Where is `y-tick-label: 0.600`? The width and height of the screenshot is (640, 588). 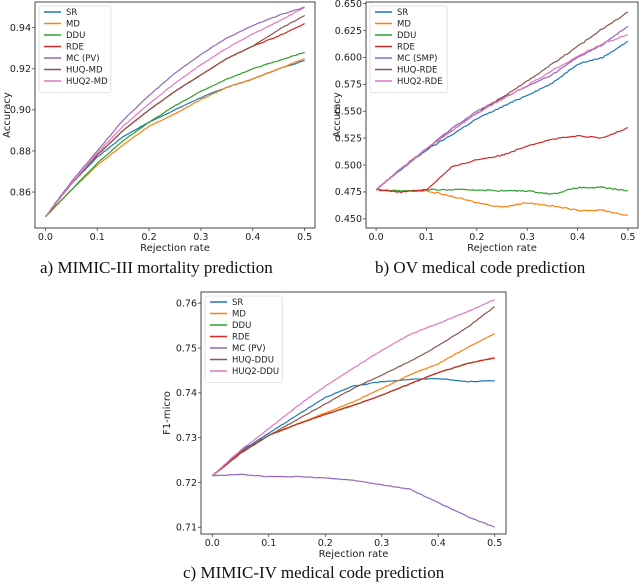 y-tick-label: 0.600 is located at coordinates (348, 58).